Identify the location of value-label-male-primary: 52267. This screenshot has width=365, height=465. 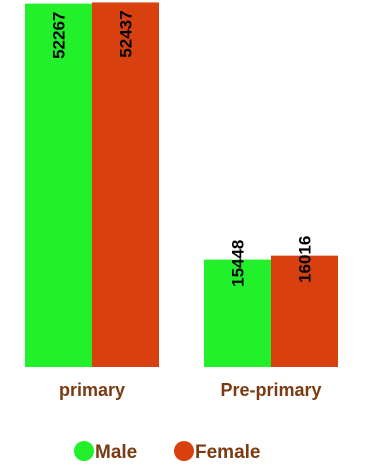
(59, 35).